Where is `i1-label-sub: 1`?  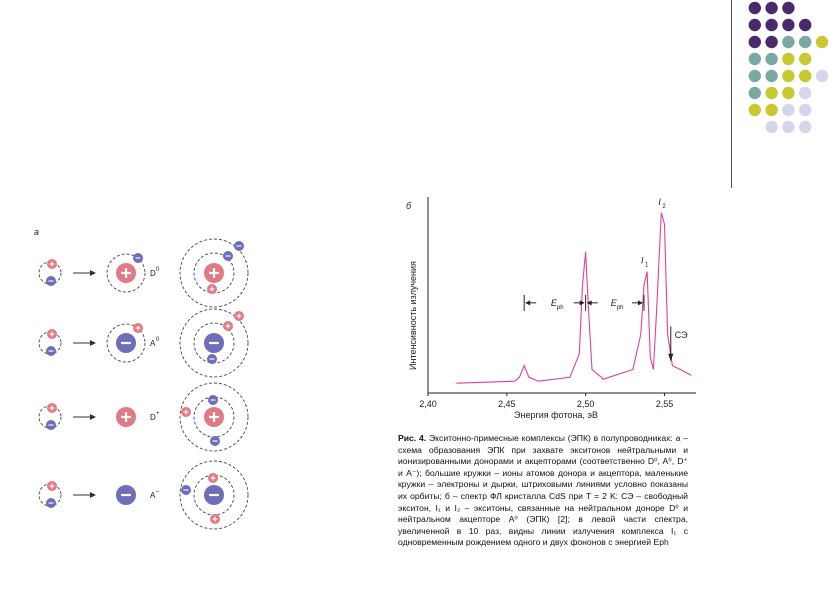 i1-label-sub: 1 is located at coordinates (647, 266).